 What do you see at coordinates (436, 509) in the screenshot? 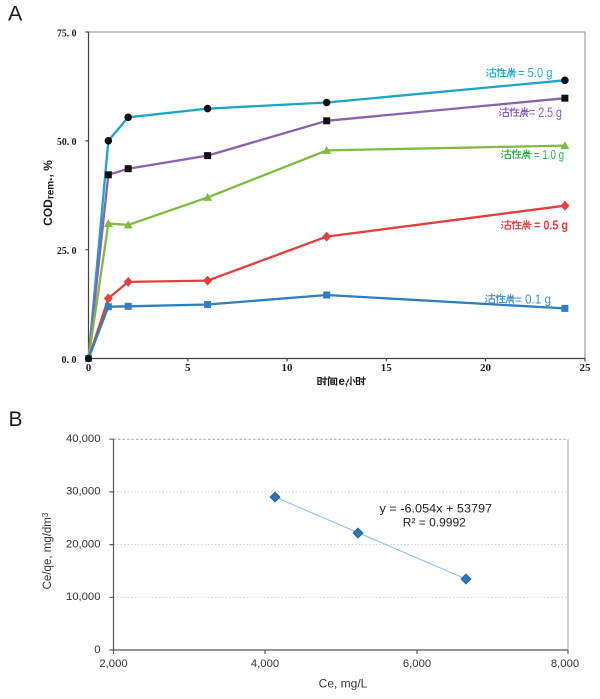
I see `svg-text: y = -6.054x + 53797` at bounding box center [436, 509].